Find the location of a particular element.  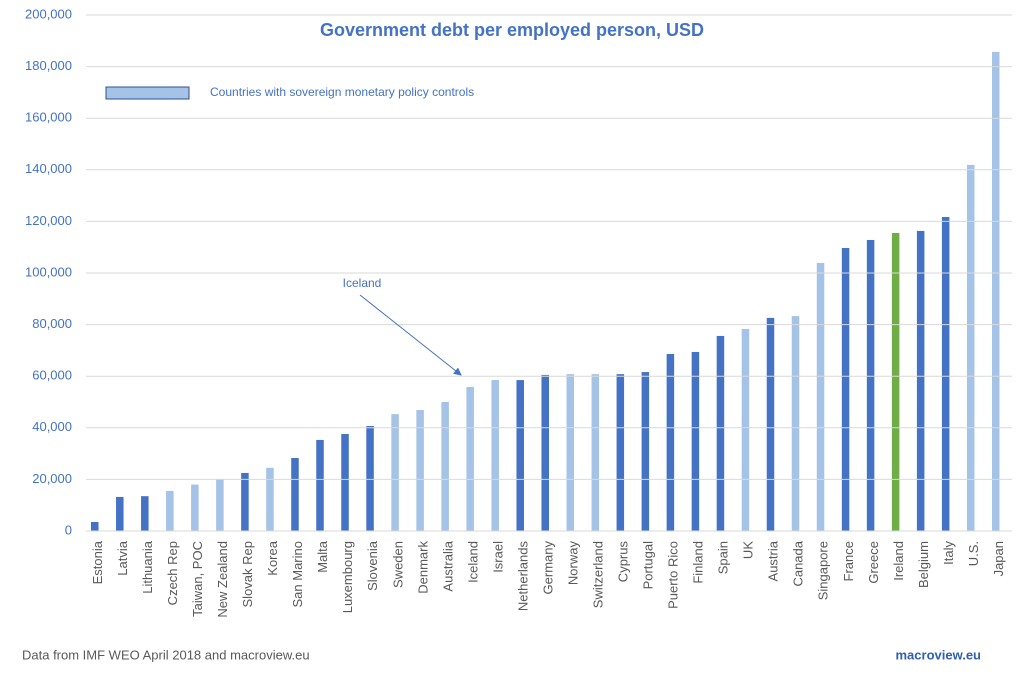

y-tick-label: 80,000 is located at coordinates (52, 323).